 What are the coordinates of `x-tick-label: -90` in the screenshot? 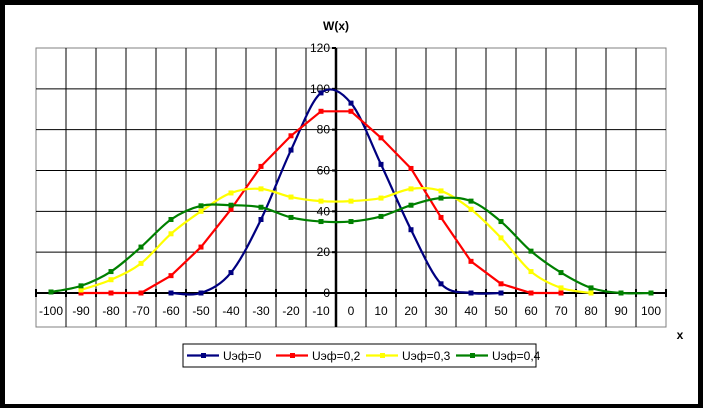 It's located at (81, 311).